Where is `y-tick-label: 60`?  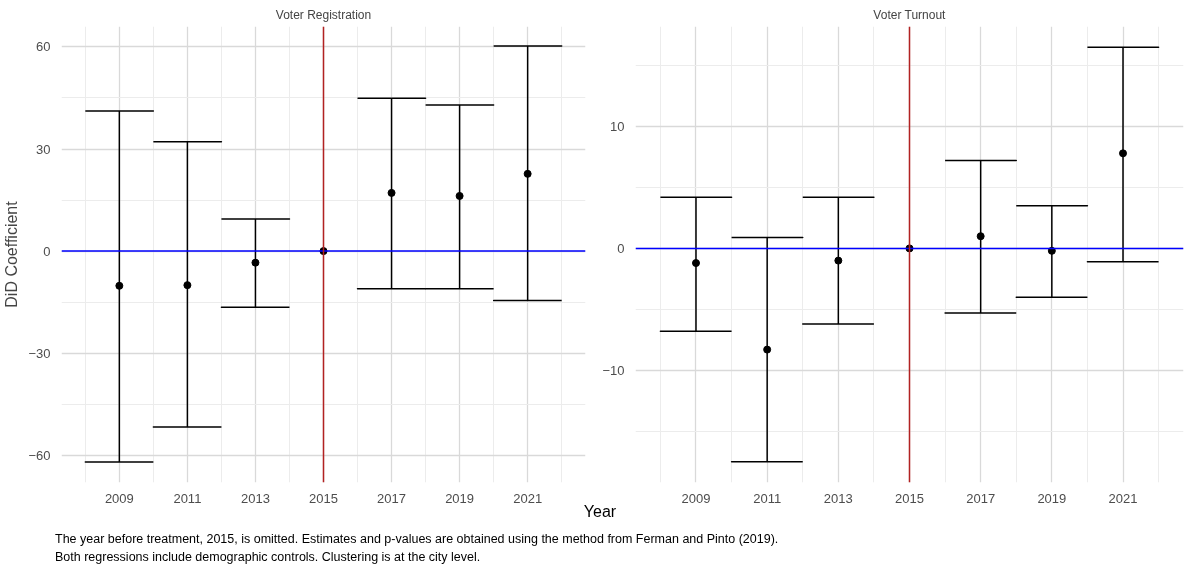 y-tick-label: 60 is located at coordinates (43, 47).